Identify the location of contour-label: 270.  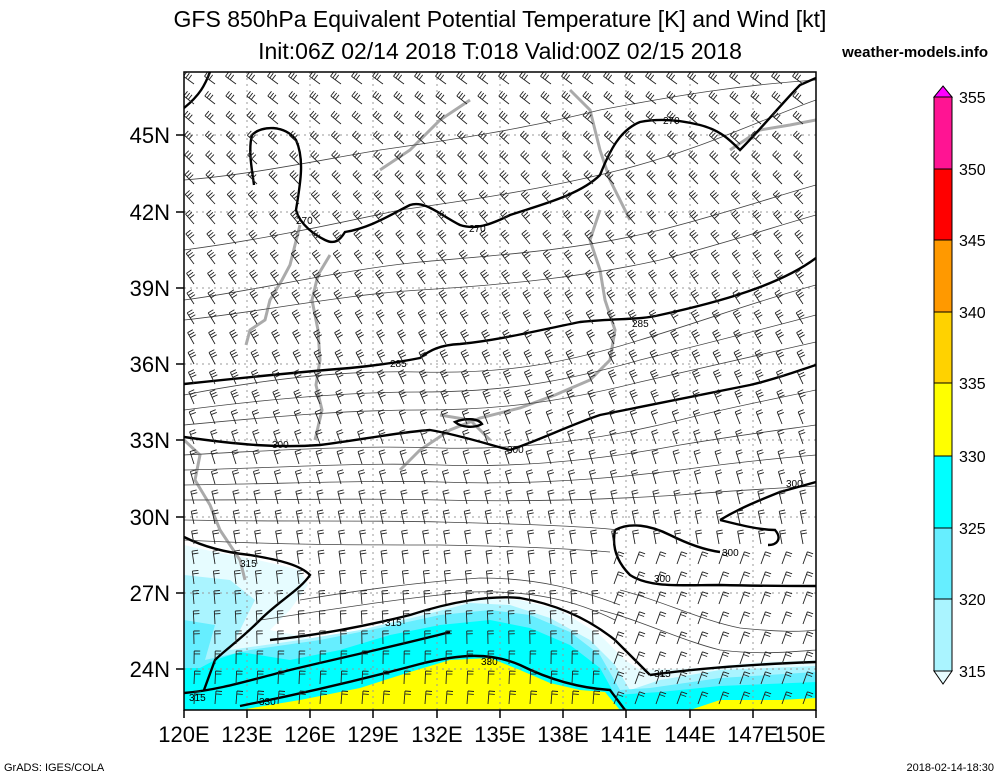
(671, 121).